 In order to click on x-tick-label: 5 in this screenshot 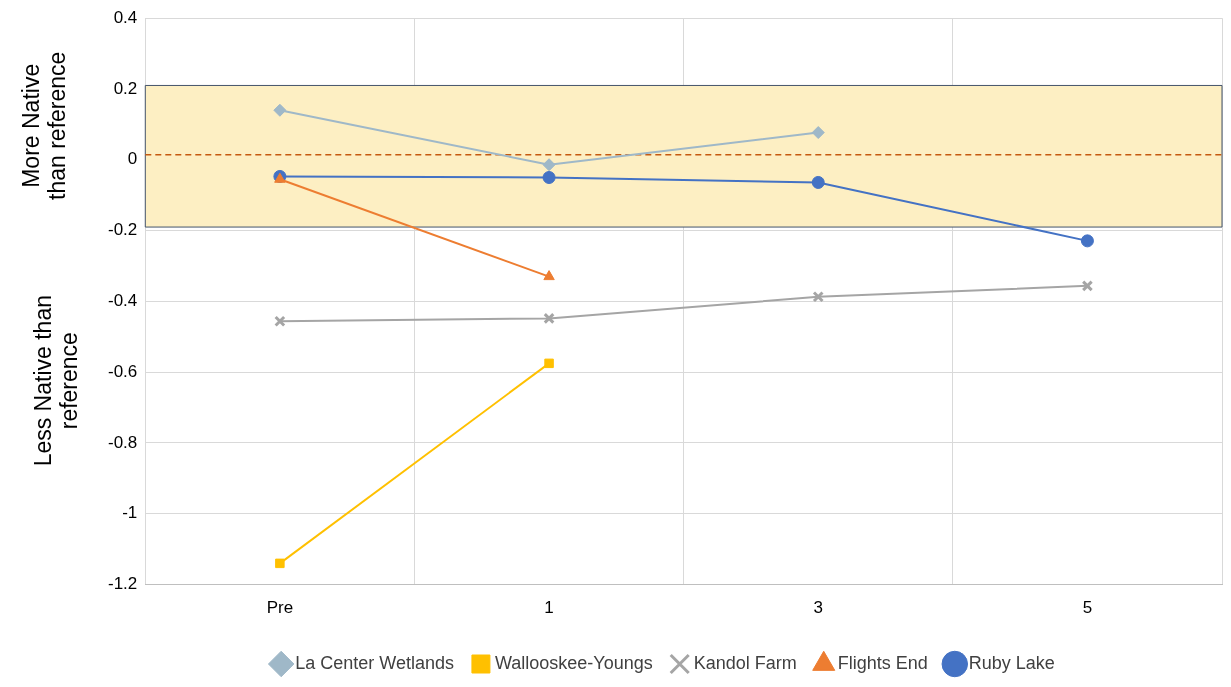, I will do `click(1087, 608)`.